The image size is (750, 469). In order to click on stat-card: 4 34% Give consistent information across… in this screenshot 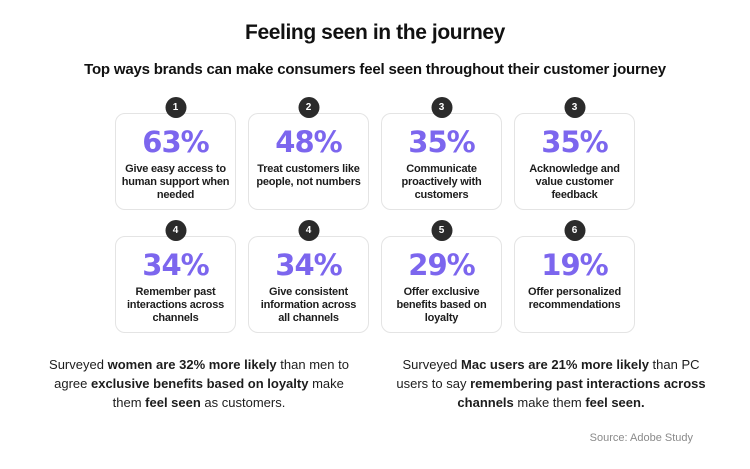, I will do `click(308, 276)`.